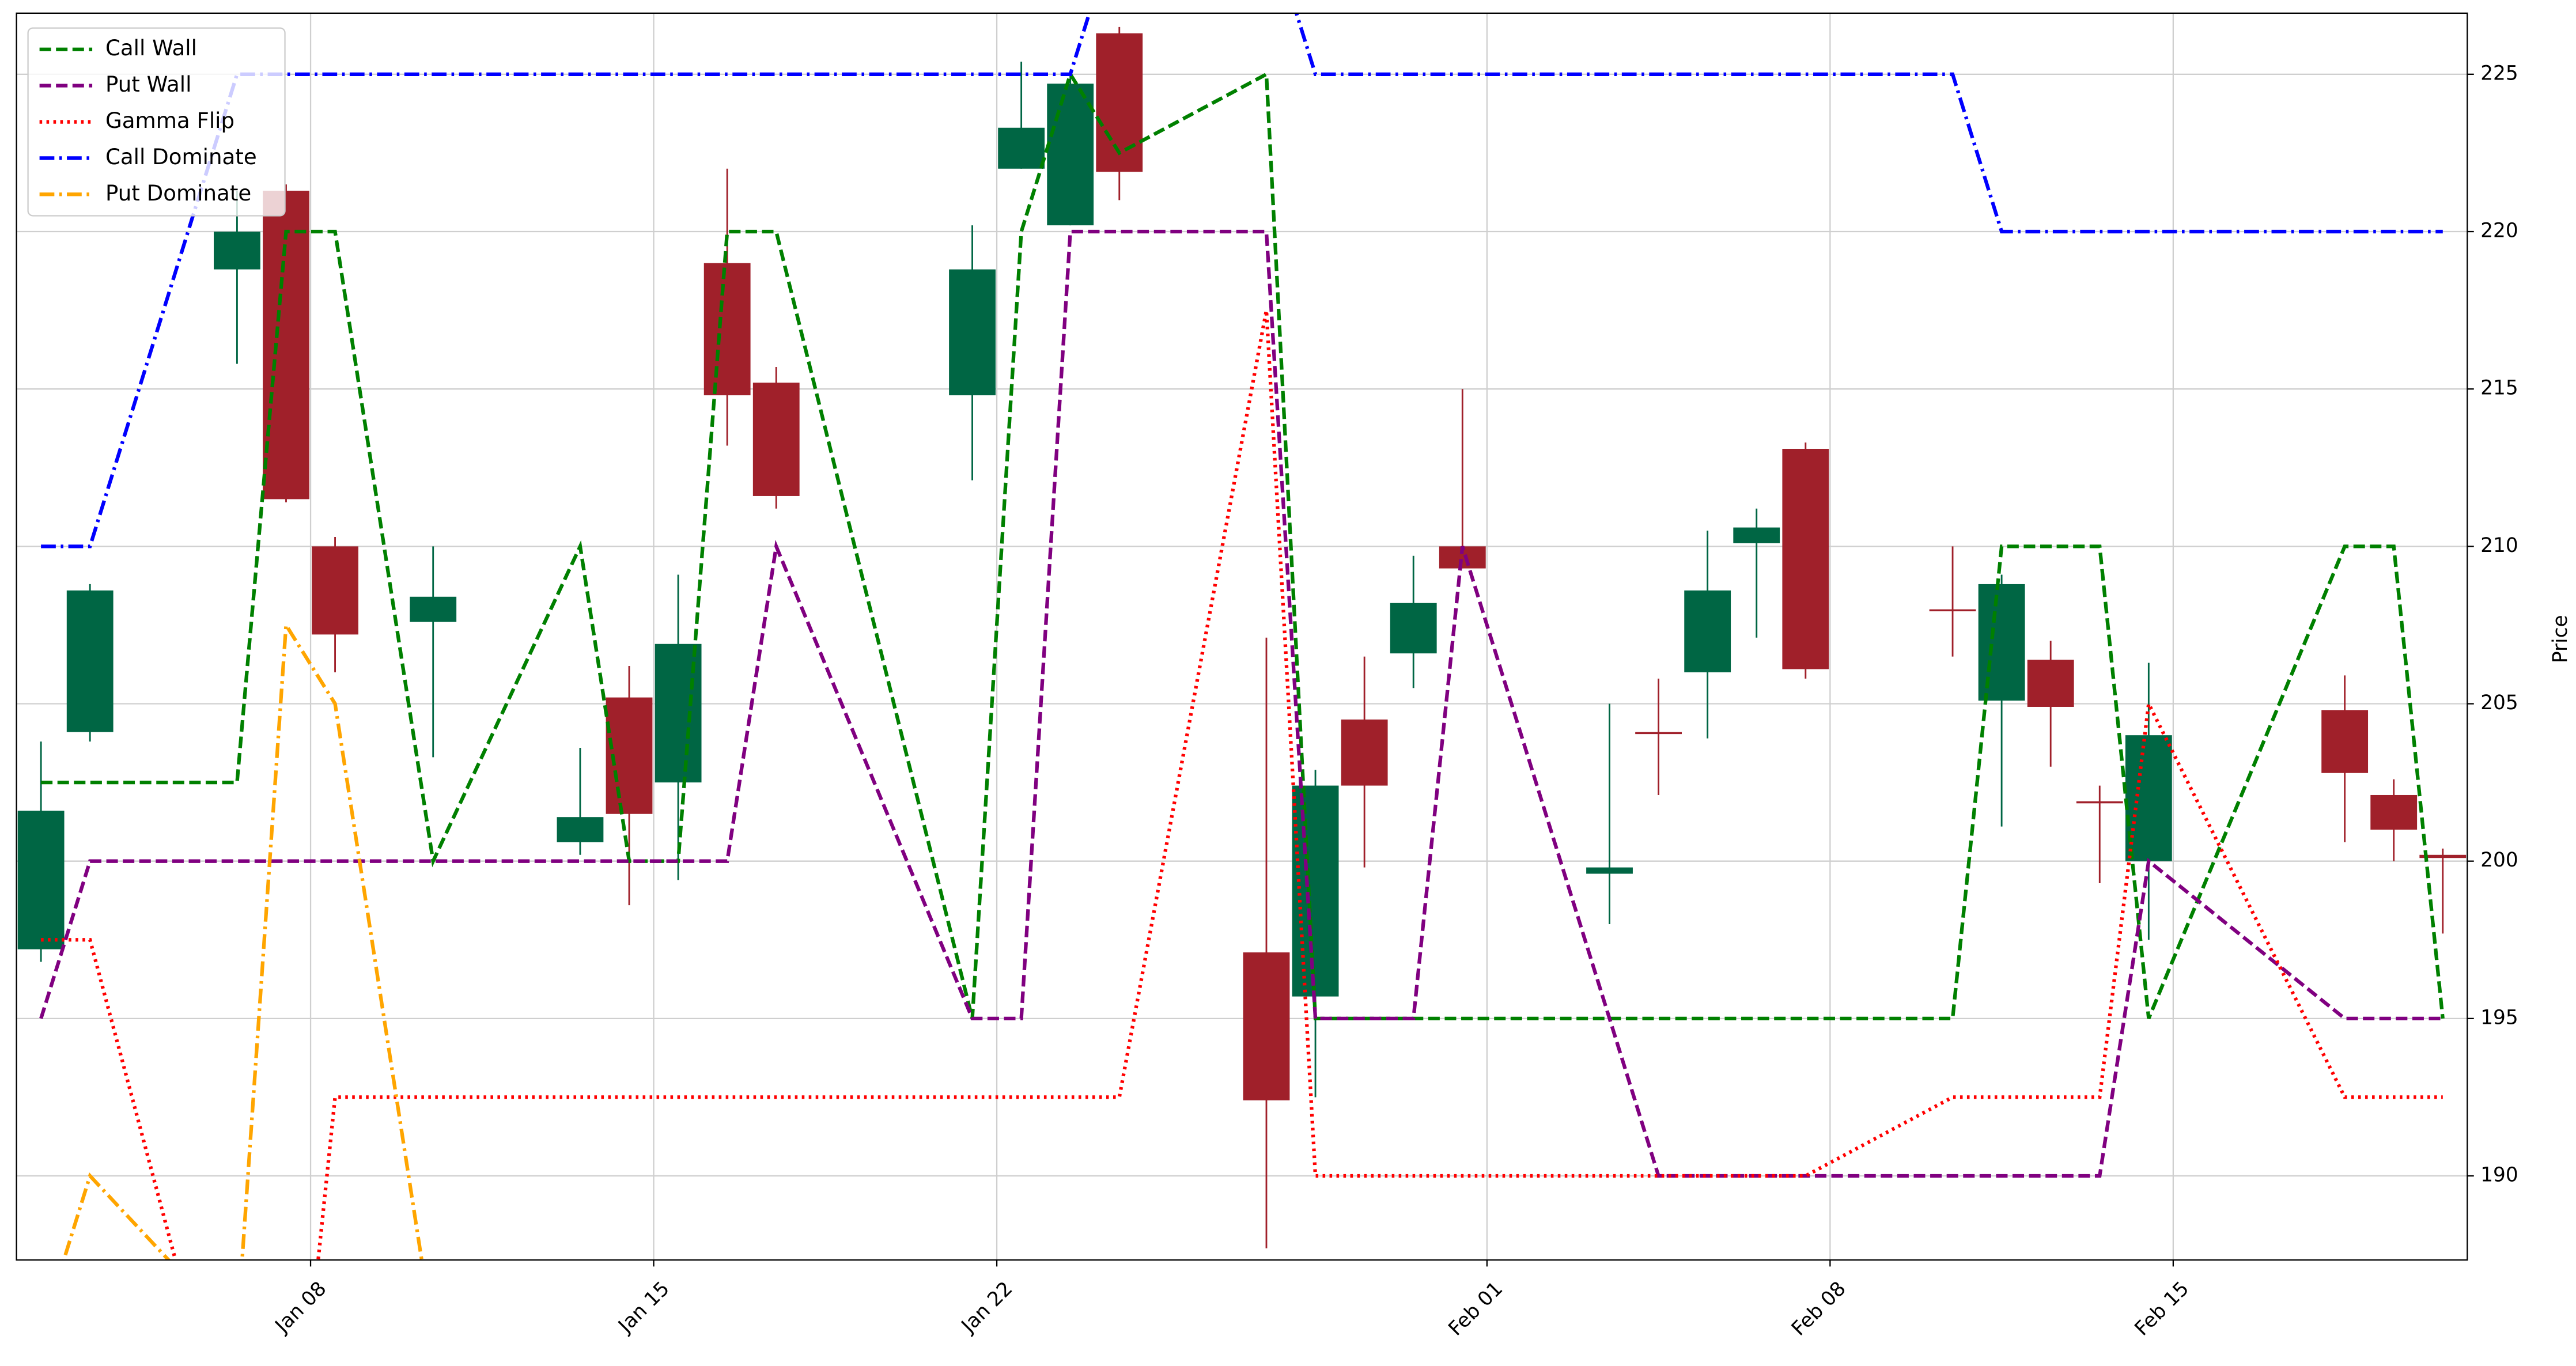 The width and height of the screenshot is (2576, 1366). Describe the element at coordinates (169, 120) in the screenshot. I see `legend-label: Gamma Flip` at that location.